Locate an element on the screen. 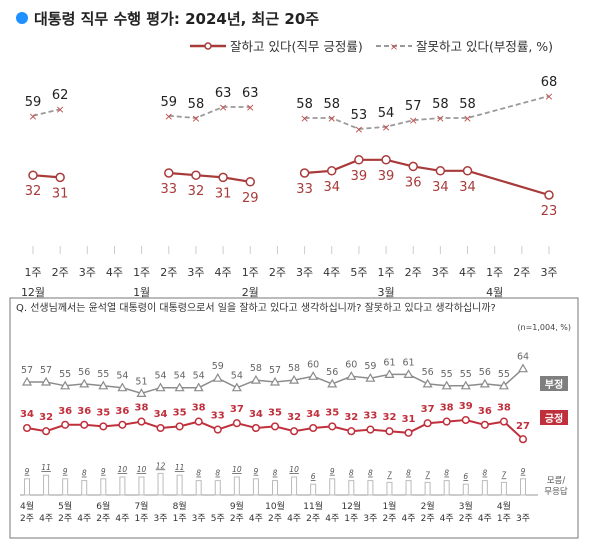 This screenshot has height=548, width=600. negative-data-label: 59 is located at coordinates (33, 102).